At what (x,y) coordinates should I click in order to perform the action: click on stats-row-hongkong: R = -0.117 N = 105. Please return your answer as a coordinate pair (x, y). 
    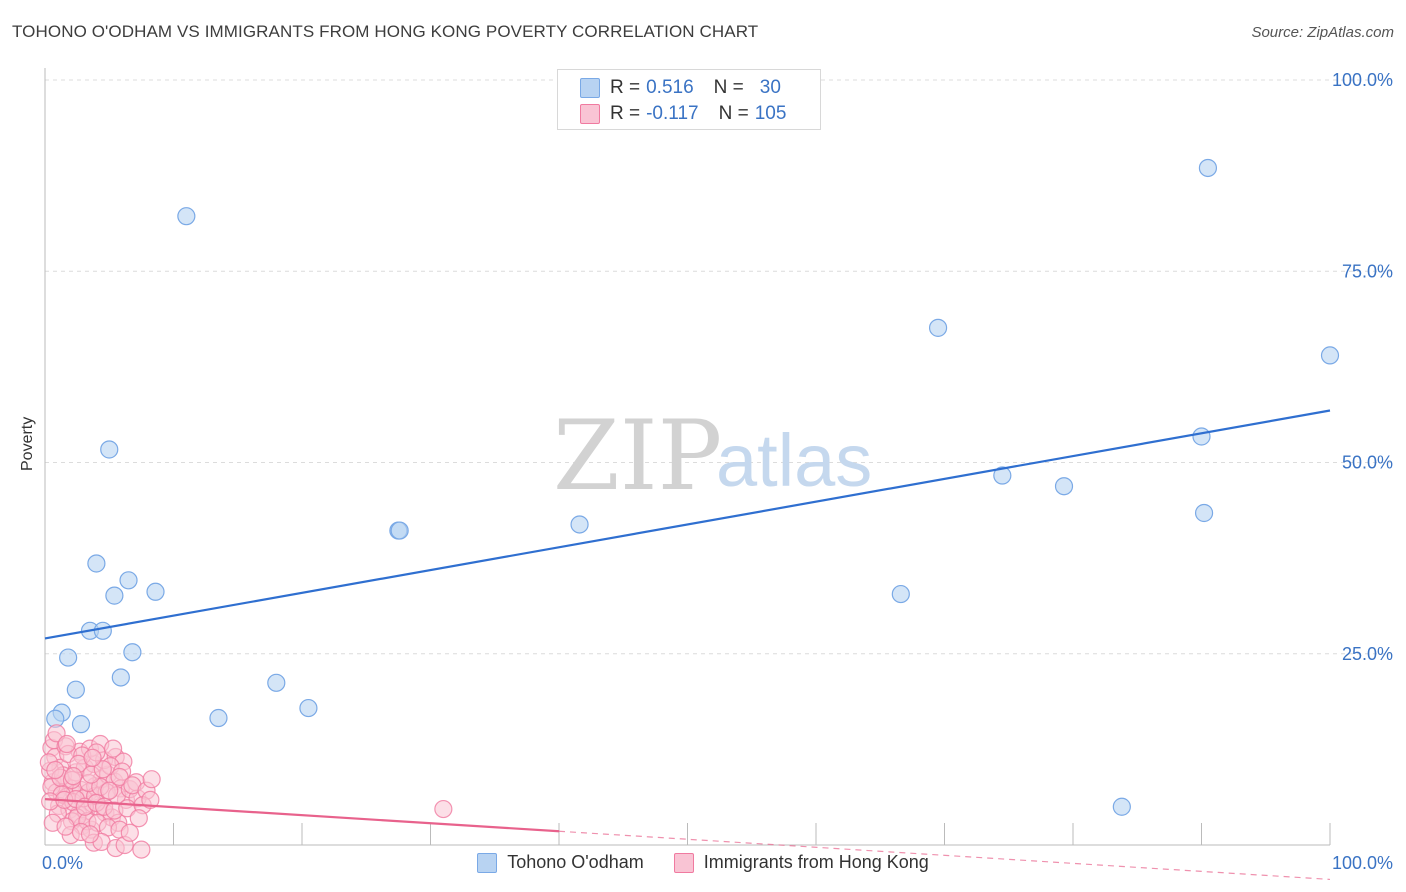
    Looking at the image, I should click on (683, 114).